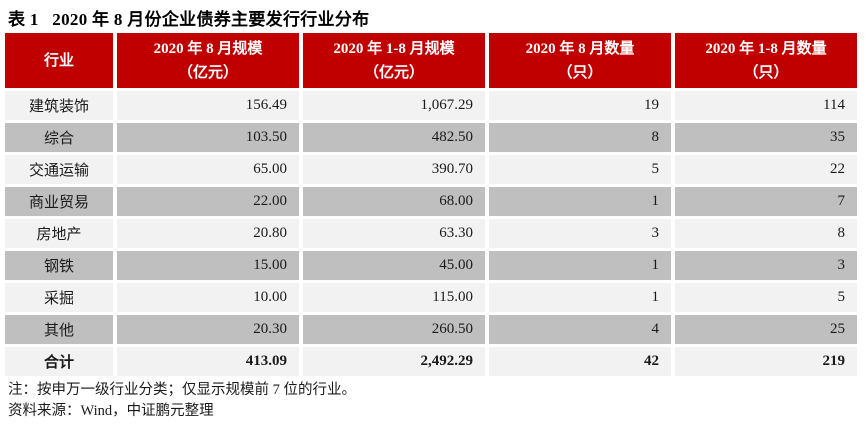 This screenshot has height=425, width=868. I want to click on col-header-ytd-scale: 2020 年 1-8 月规模 （亿元）, so click(394, 60).